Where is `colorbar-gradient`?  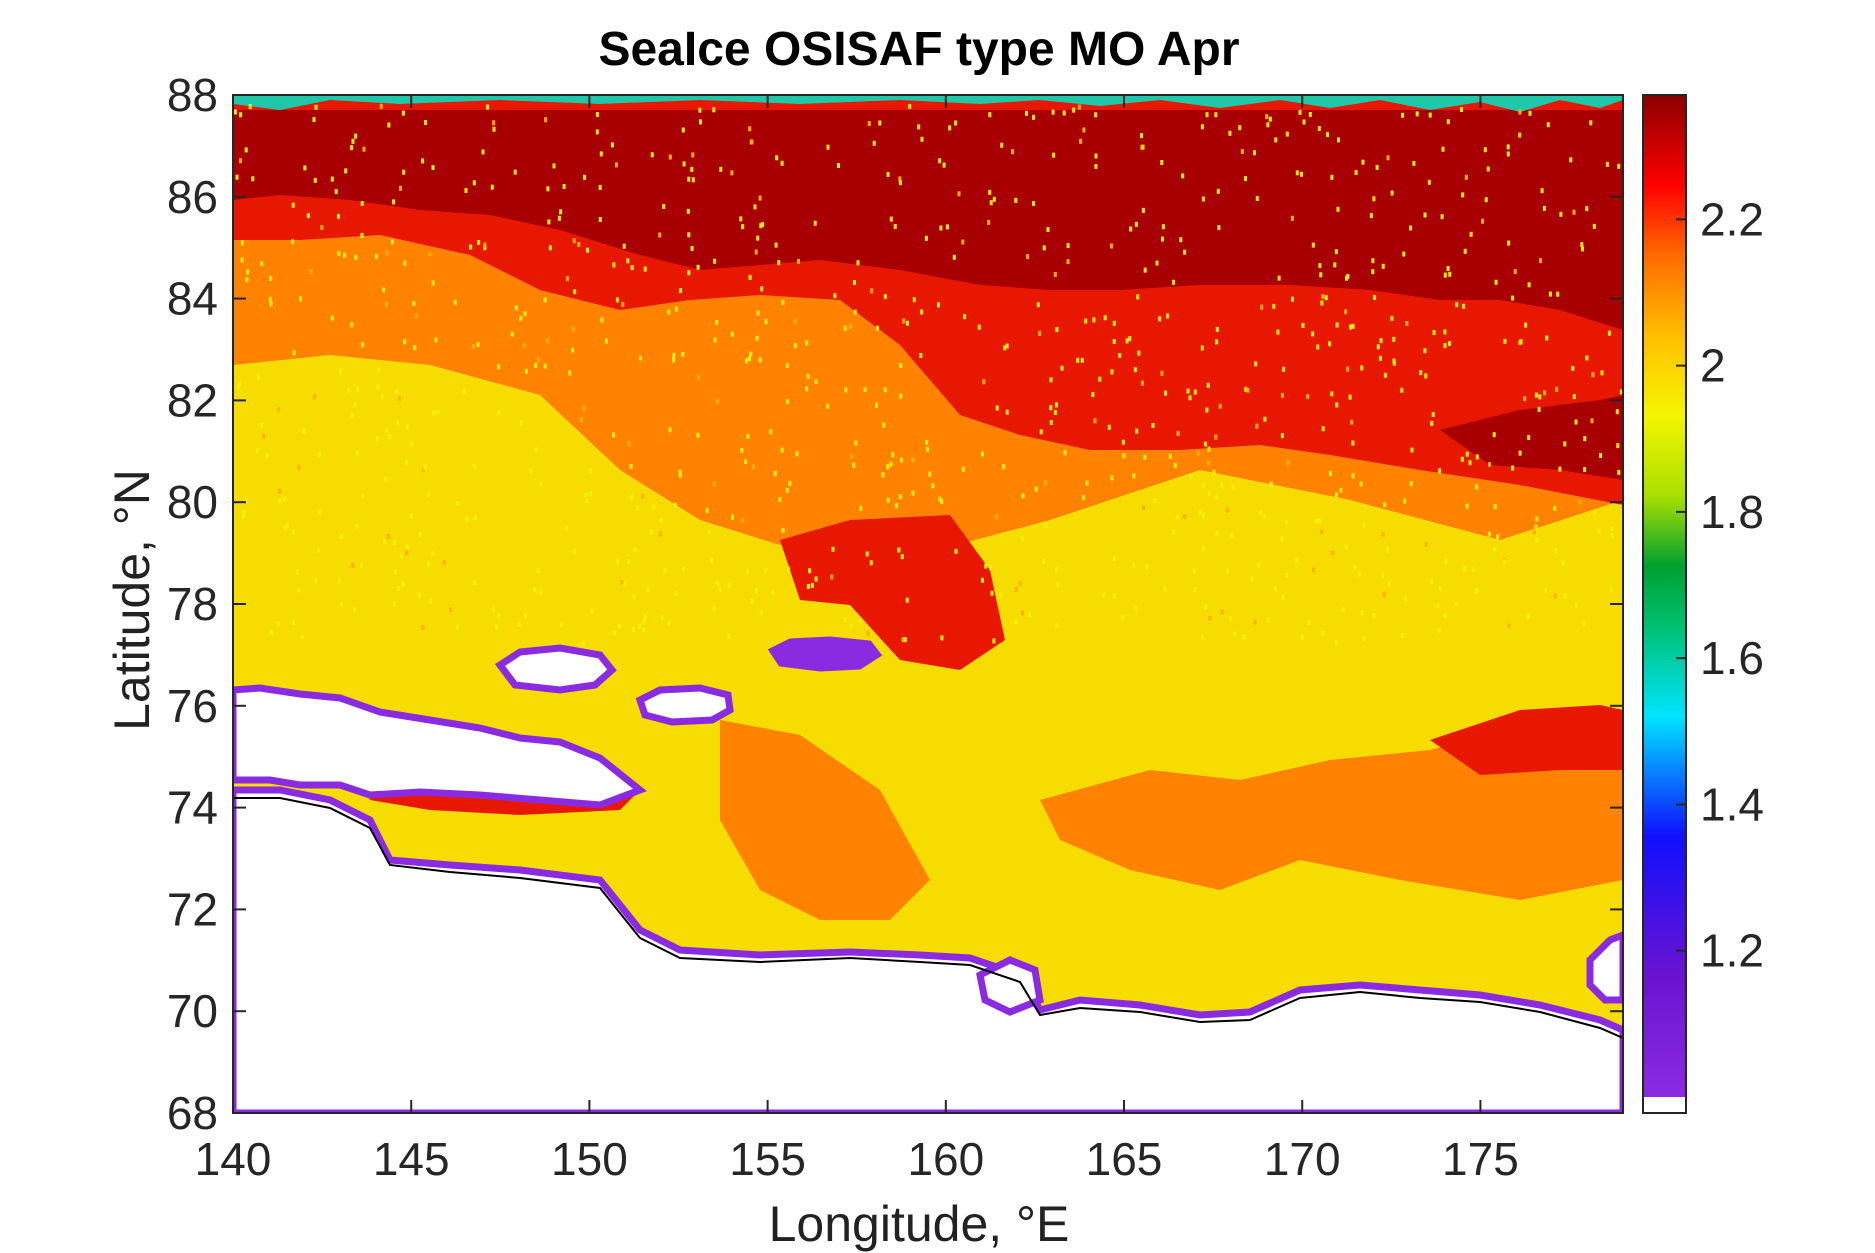 colorbar-gradient is located at coordinates (1664, 596).